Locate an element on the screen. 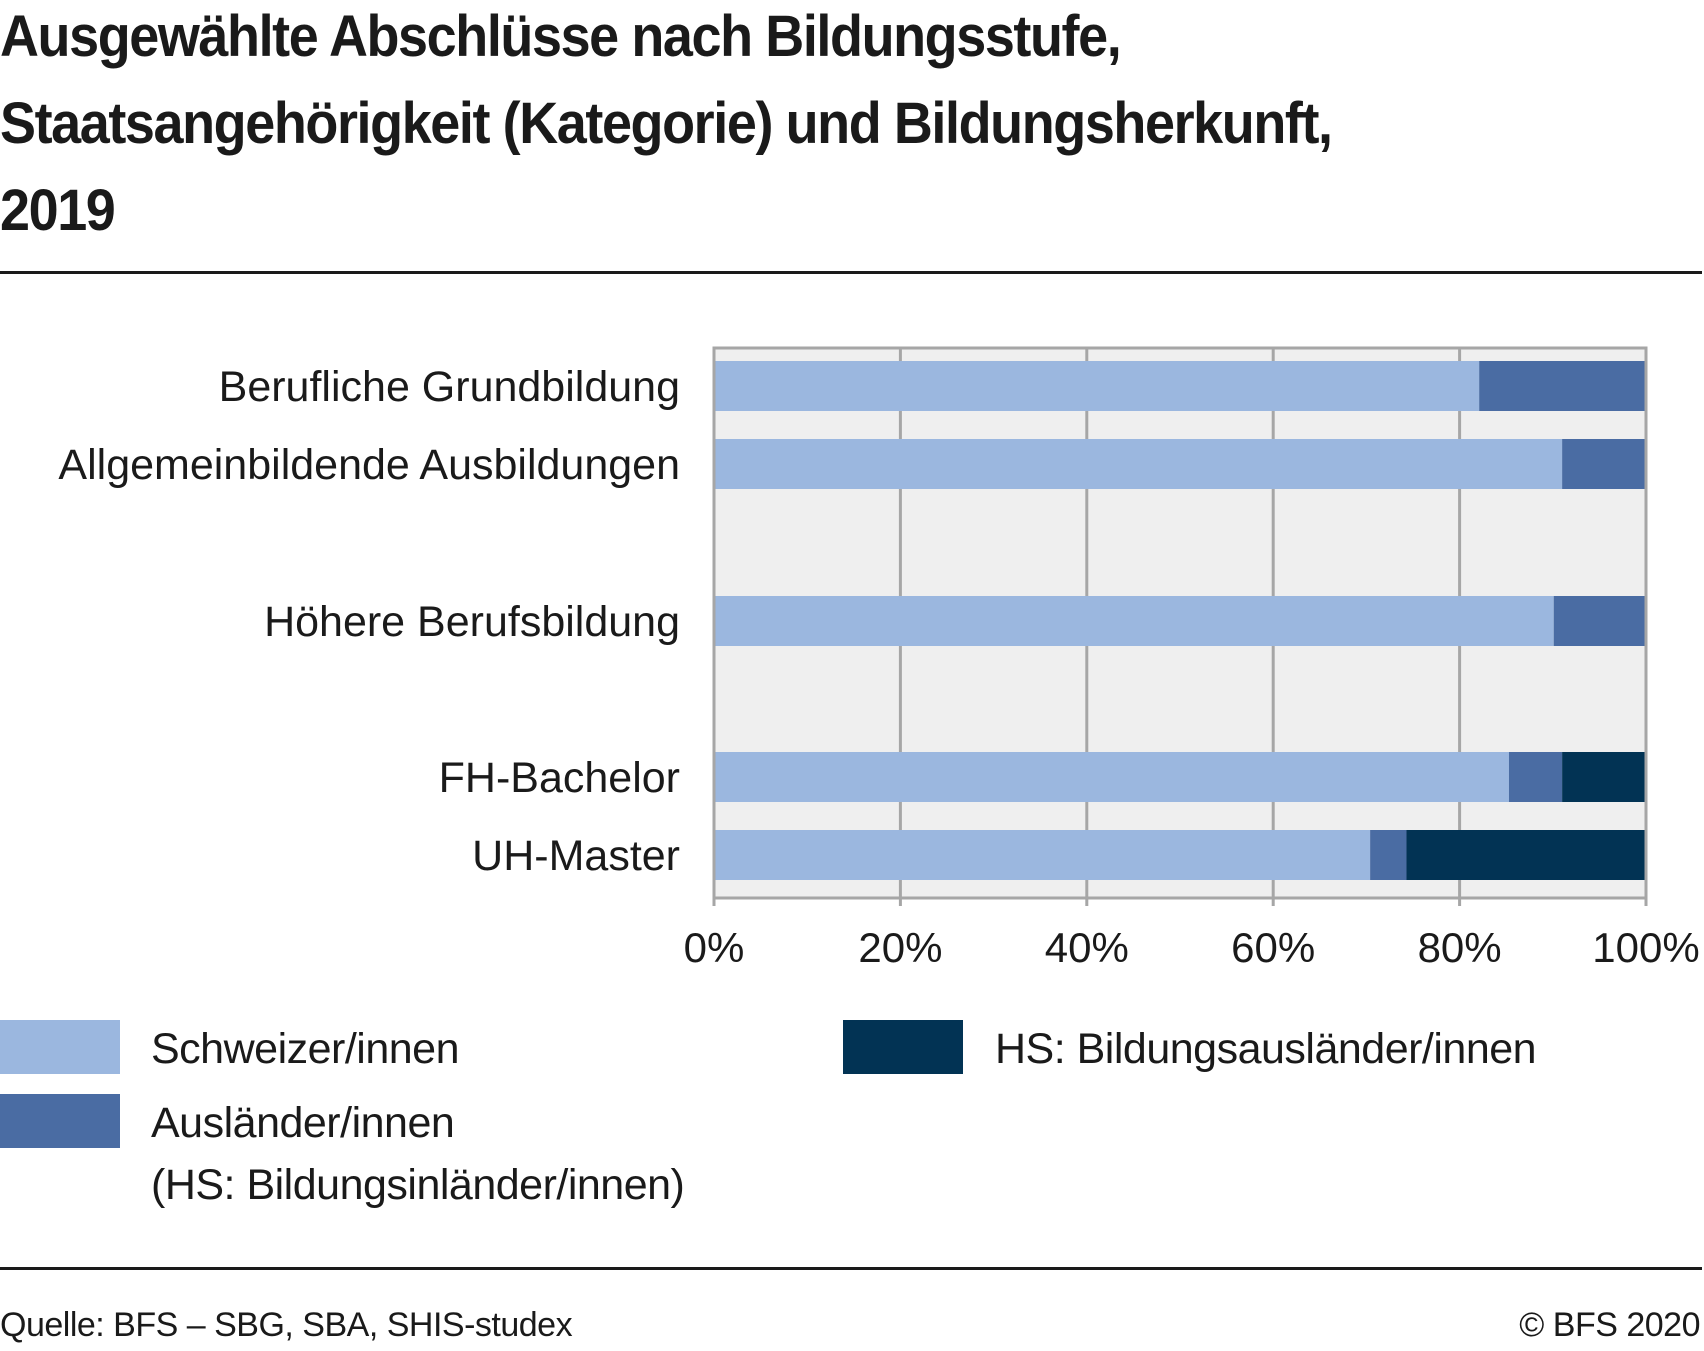 The image size is (1704, 1351). category-label: Höhere Berufsbildung is located at coordinates (472, 622).